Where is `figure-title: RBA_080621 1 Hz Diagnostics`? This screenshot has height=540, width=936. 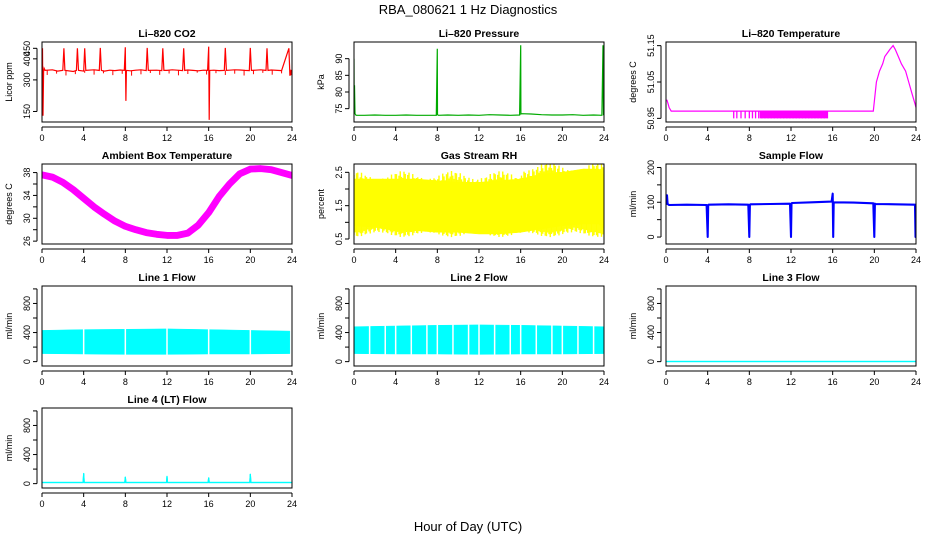
figure-title: RBA_080621 1 Hz Diagnostics is located at coordinates (468, 9).